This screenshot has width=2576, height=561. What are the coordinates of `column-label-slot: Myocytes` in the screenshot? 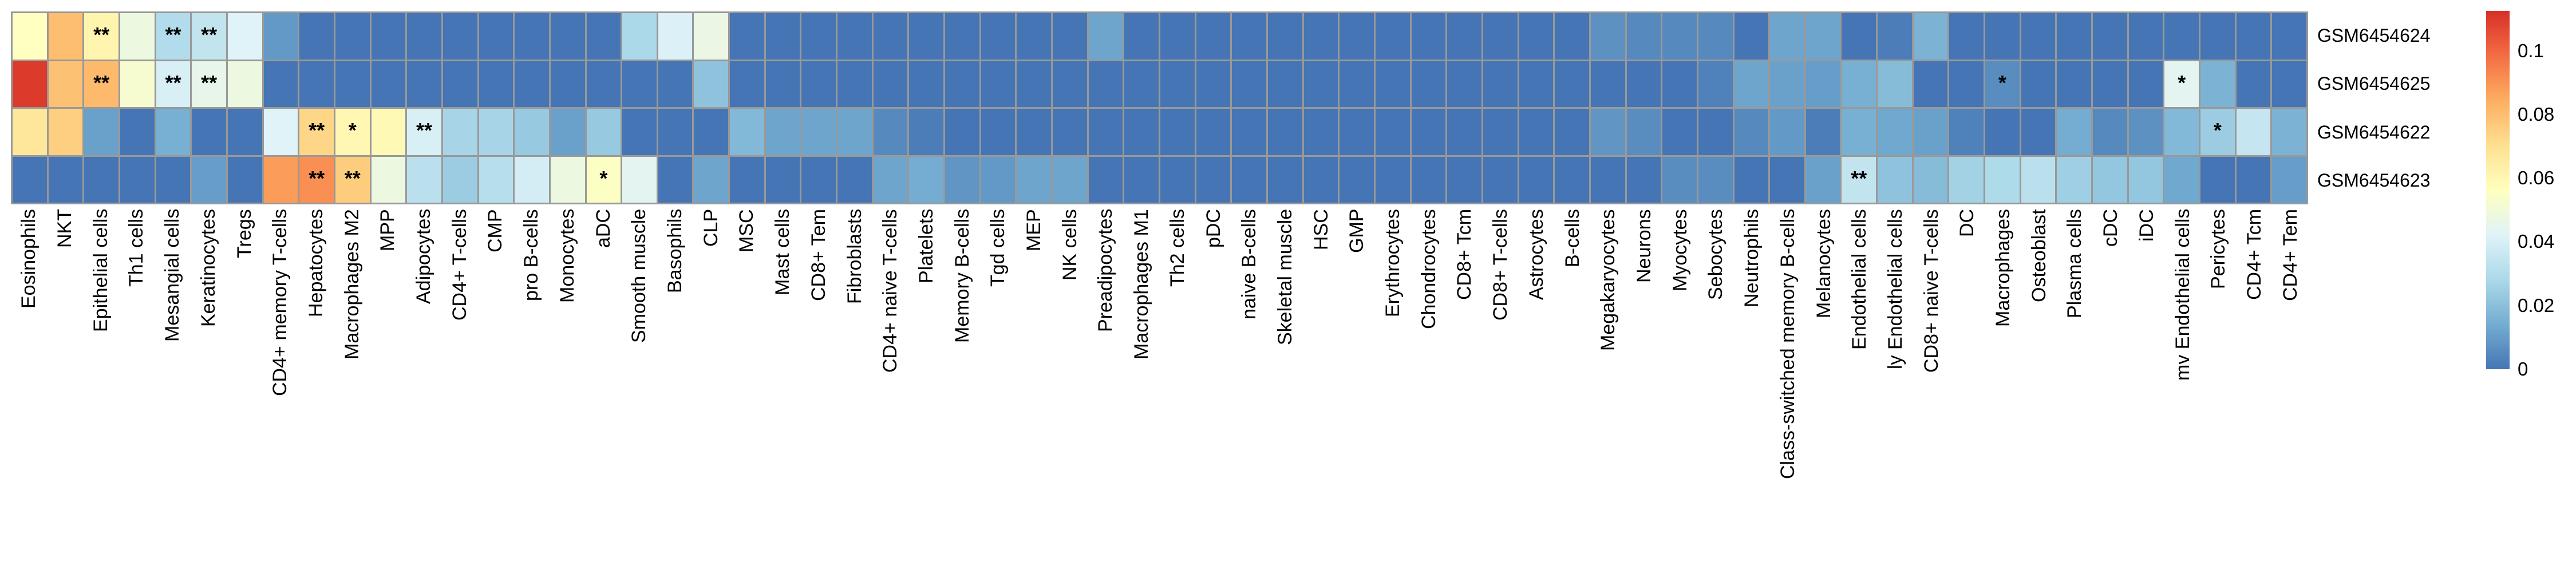 It's located at (1680, 382).